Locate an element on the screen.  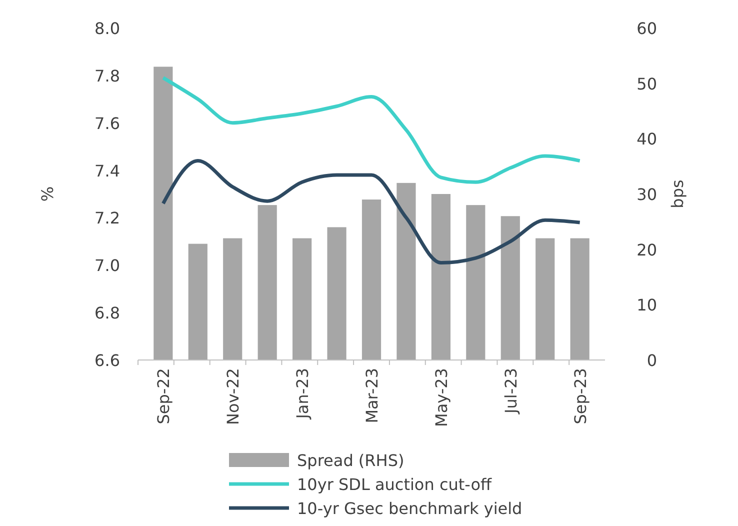
y2-axis-title: bps is located at coordinates (677, 194).